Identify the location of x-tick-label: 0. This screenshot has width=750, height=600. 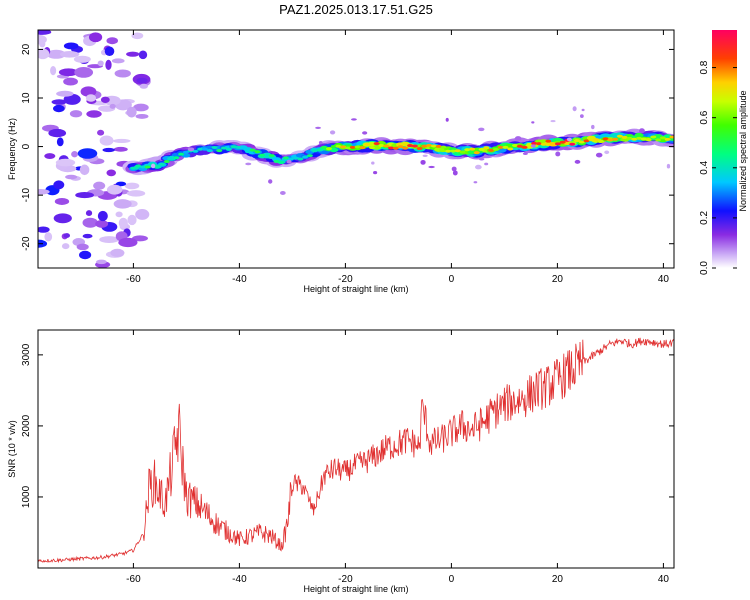
(452, 279).